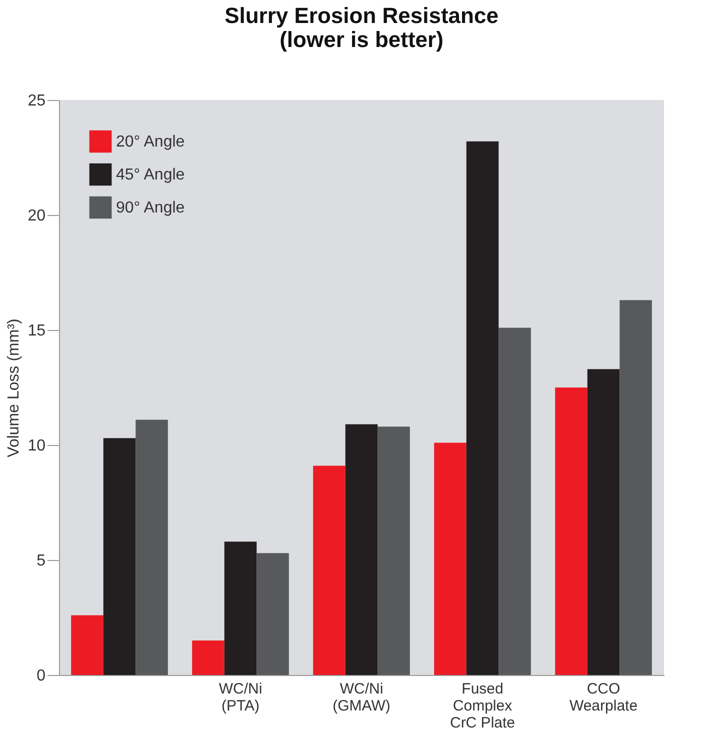 Image resolution: width=703 pixels, height=749 pixels. I want to click on y-tick-label: 15, so click(37, 331).